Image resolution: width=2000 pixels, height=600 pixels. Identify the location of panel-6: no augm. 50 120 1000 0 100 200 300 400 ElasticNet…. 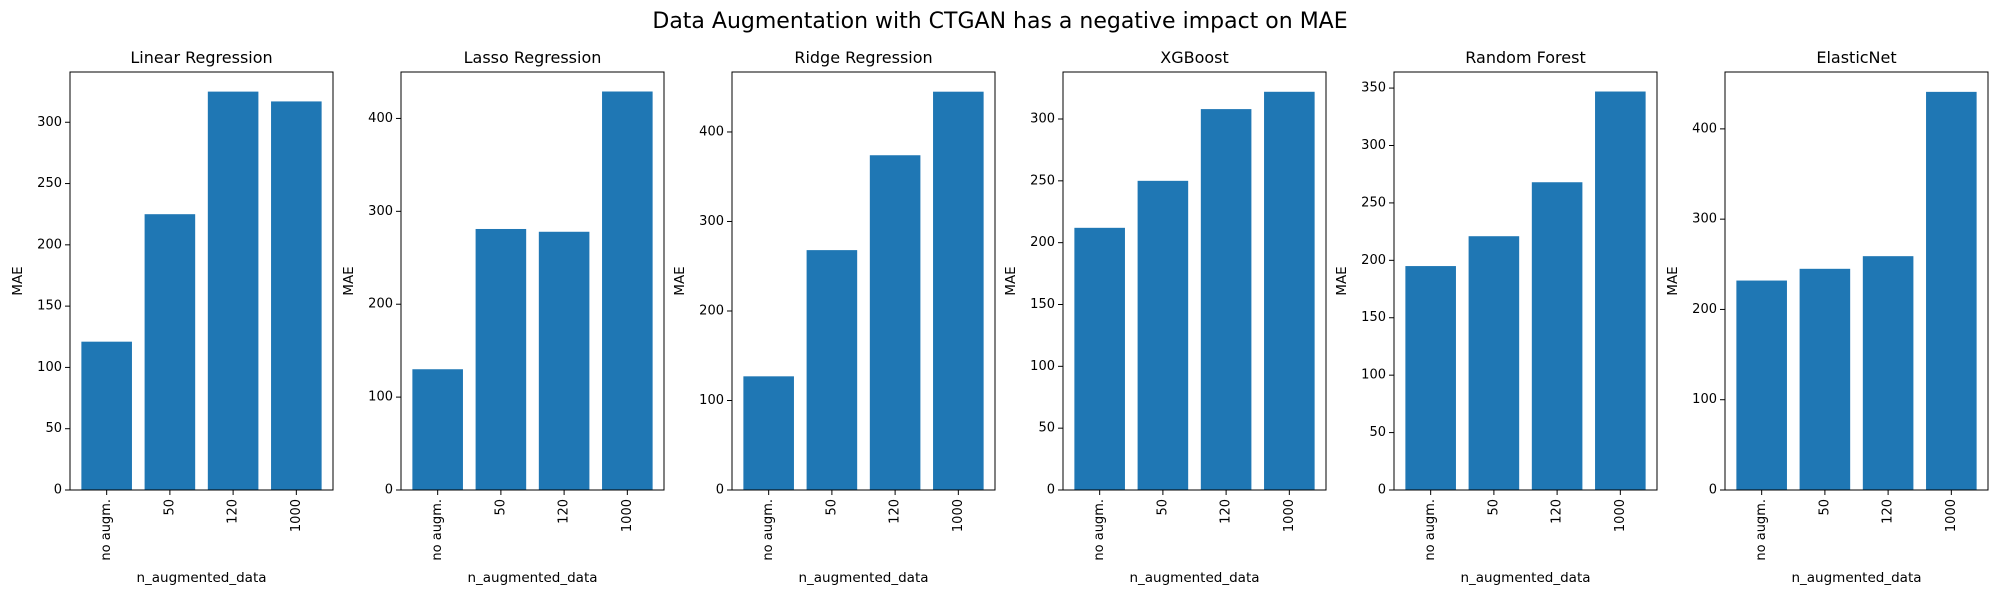
(1827, 317).